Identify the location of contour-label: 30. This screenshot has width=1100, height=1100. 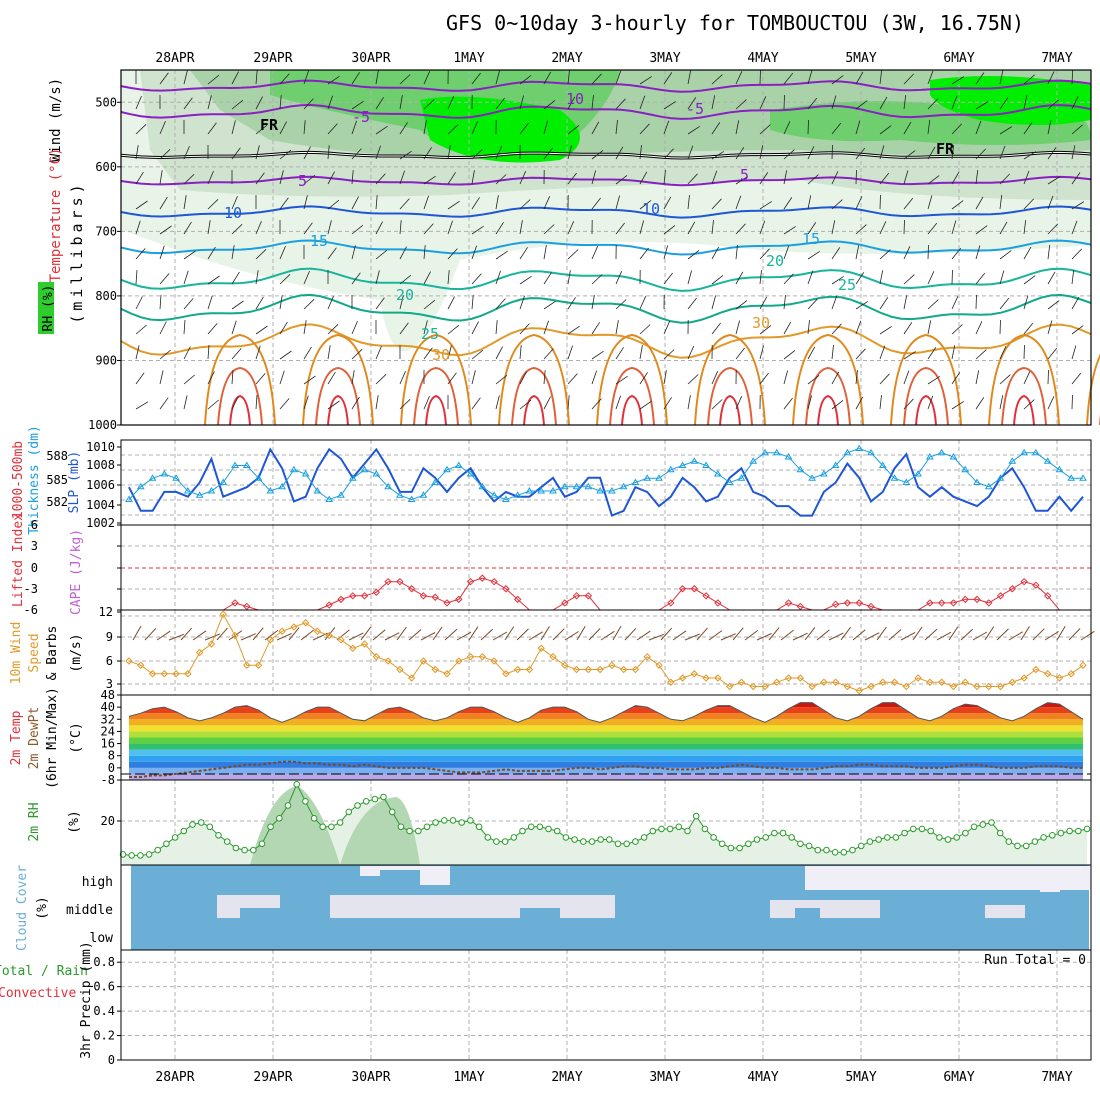
(441, 355).